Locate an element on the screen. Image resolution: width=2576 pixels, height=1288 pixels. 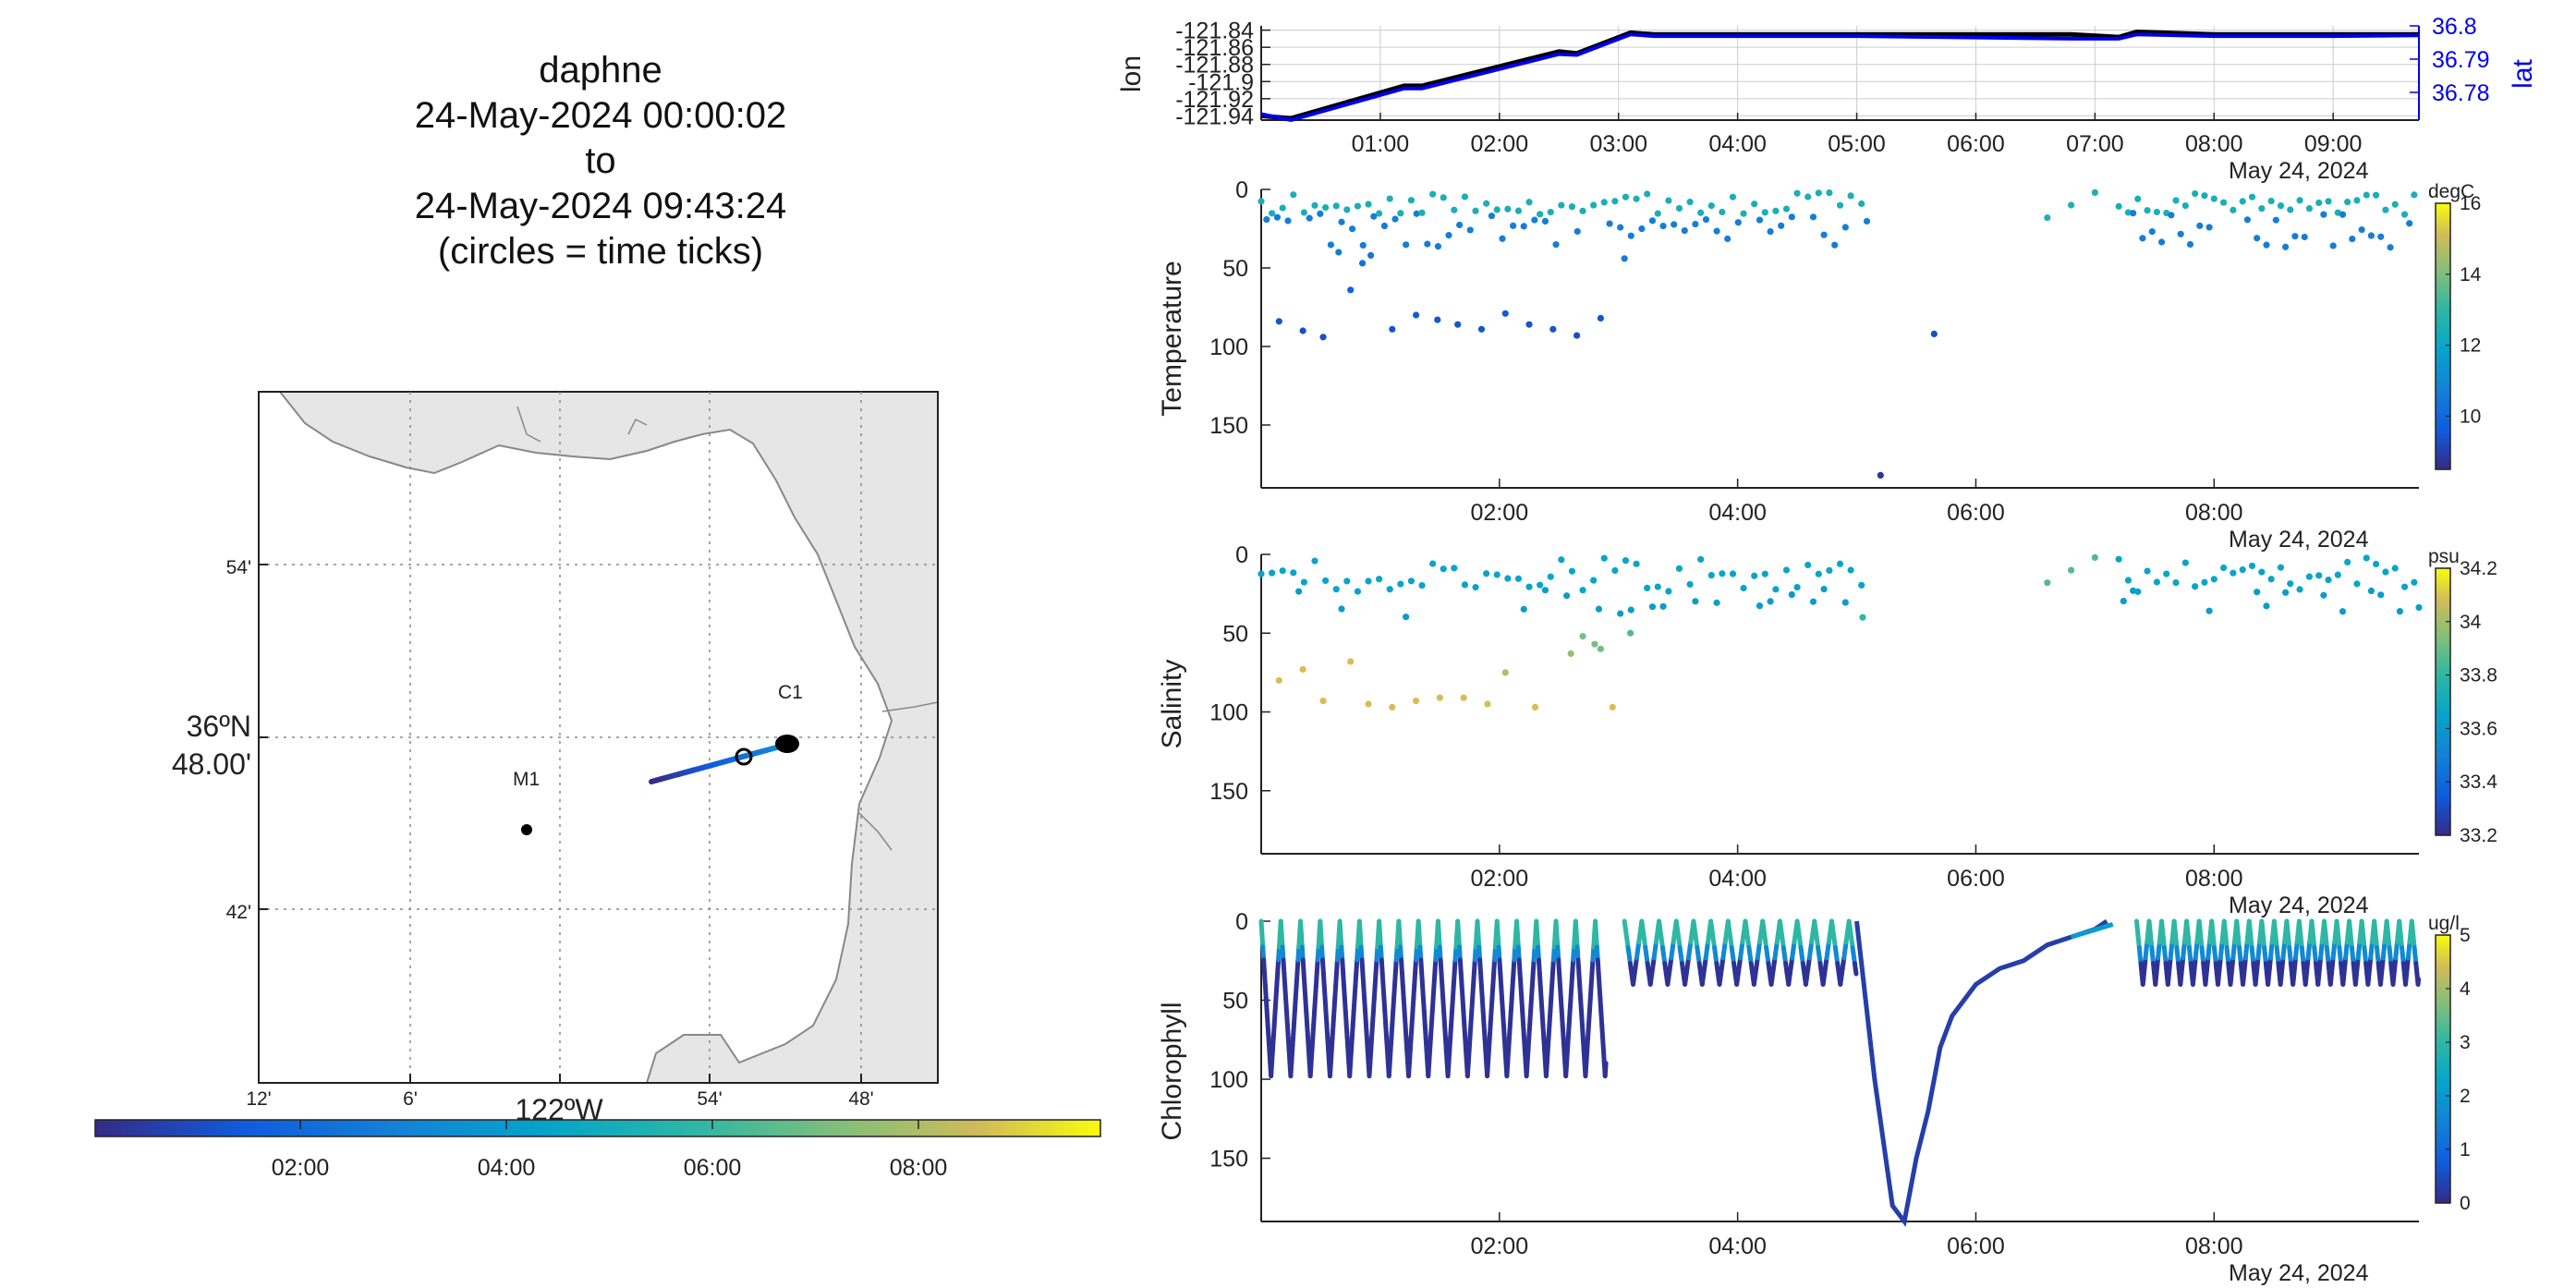
title-line-end: 24-May-2024 09:43:24 is located at coordinates (600, 206).